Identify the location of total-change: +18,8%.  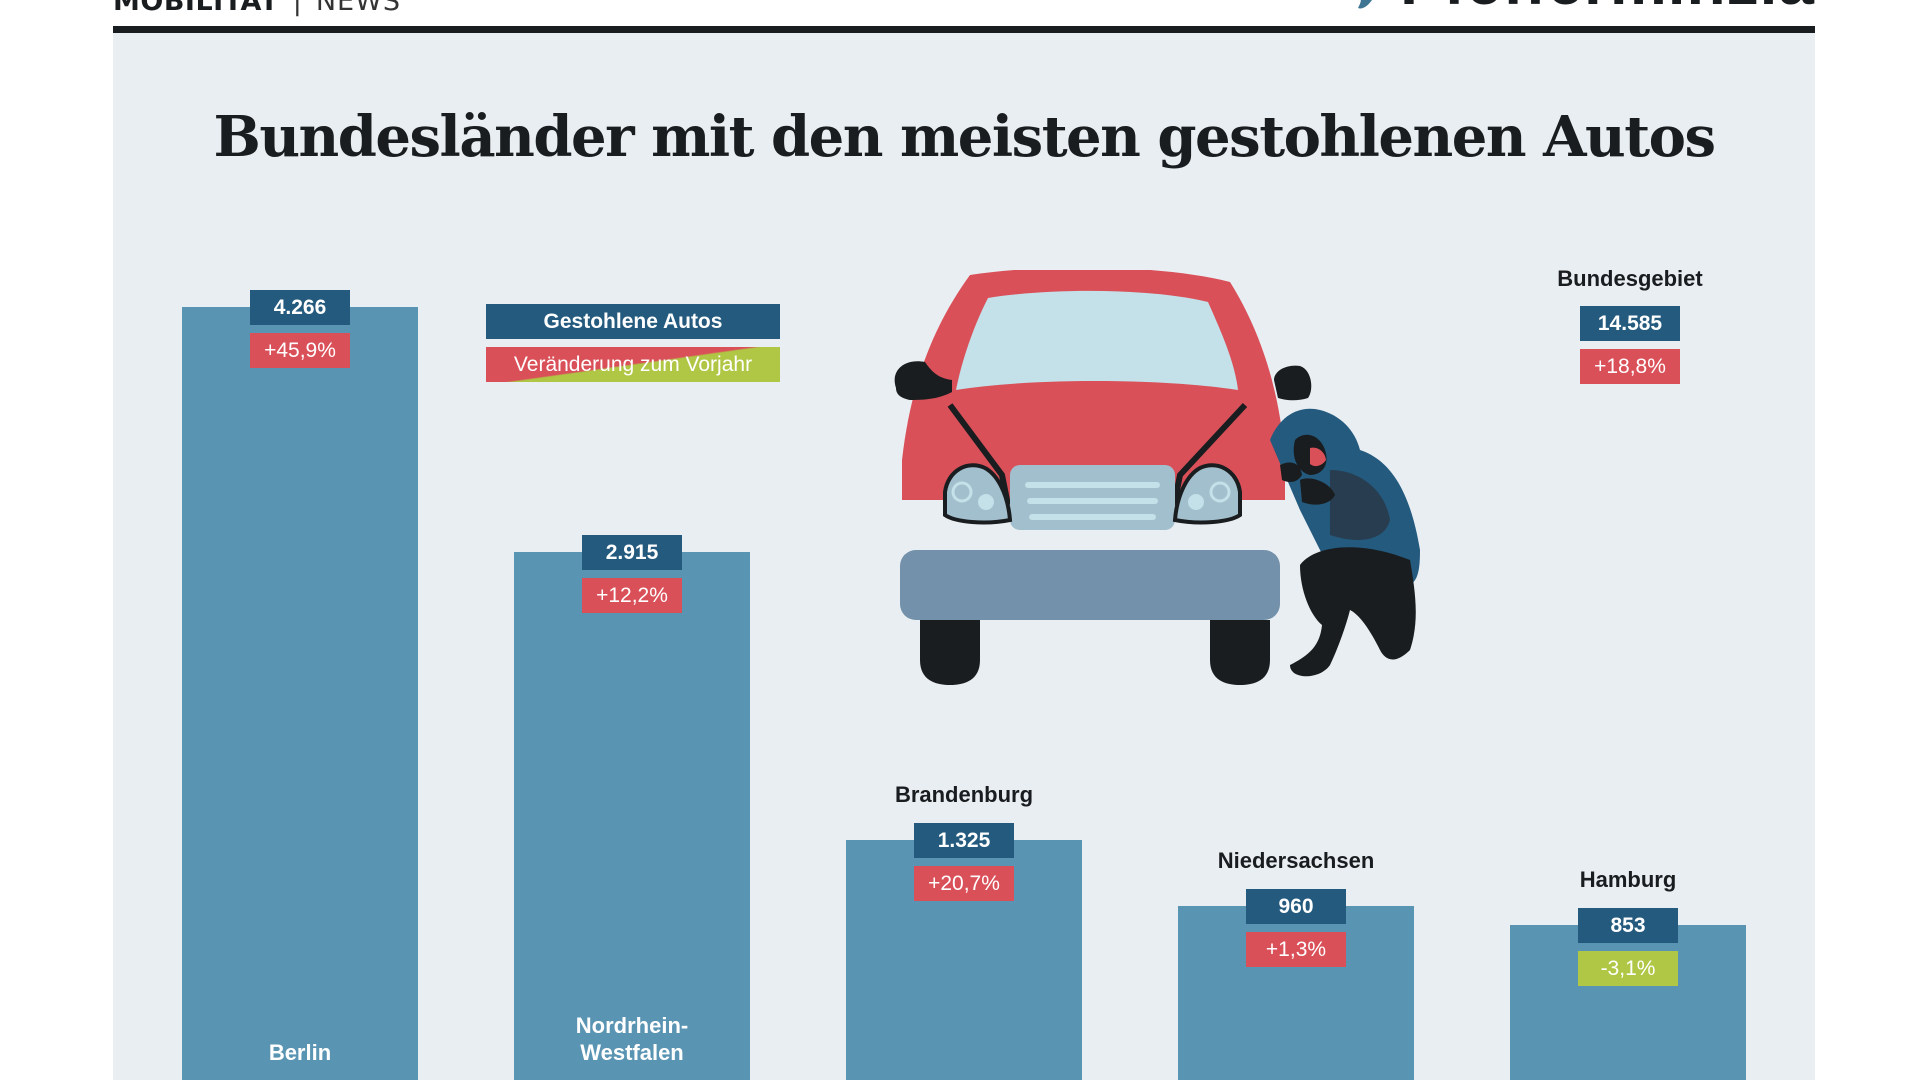
(1630, 366).